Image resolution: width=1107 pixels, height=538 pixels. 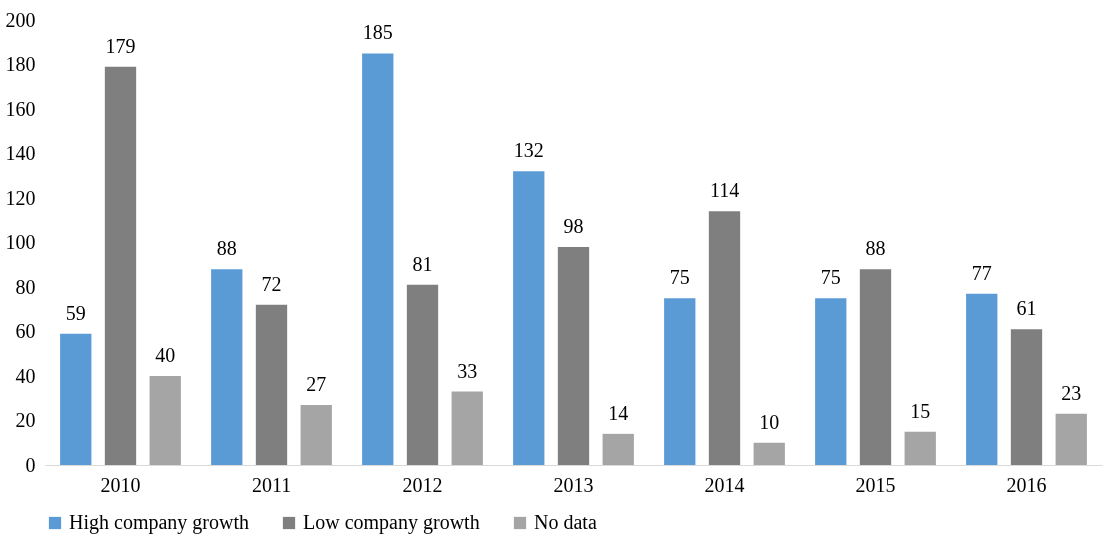 What do you see at coordinates (30, 464) in the screenshot?
I see `y-tick-label: 0` at bounding box center [30, 464].